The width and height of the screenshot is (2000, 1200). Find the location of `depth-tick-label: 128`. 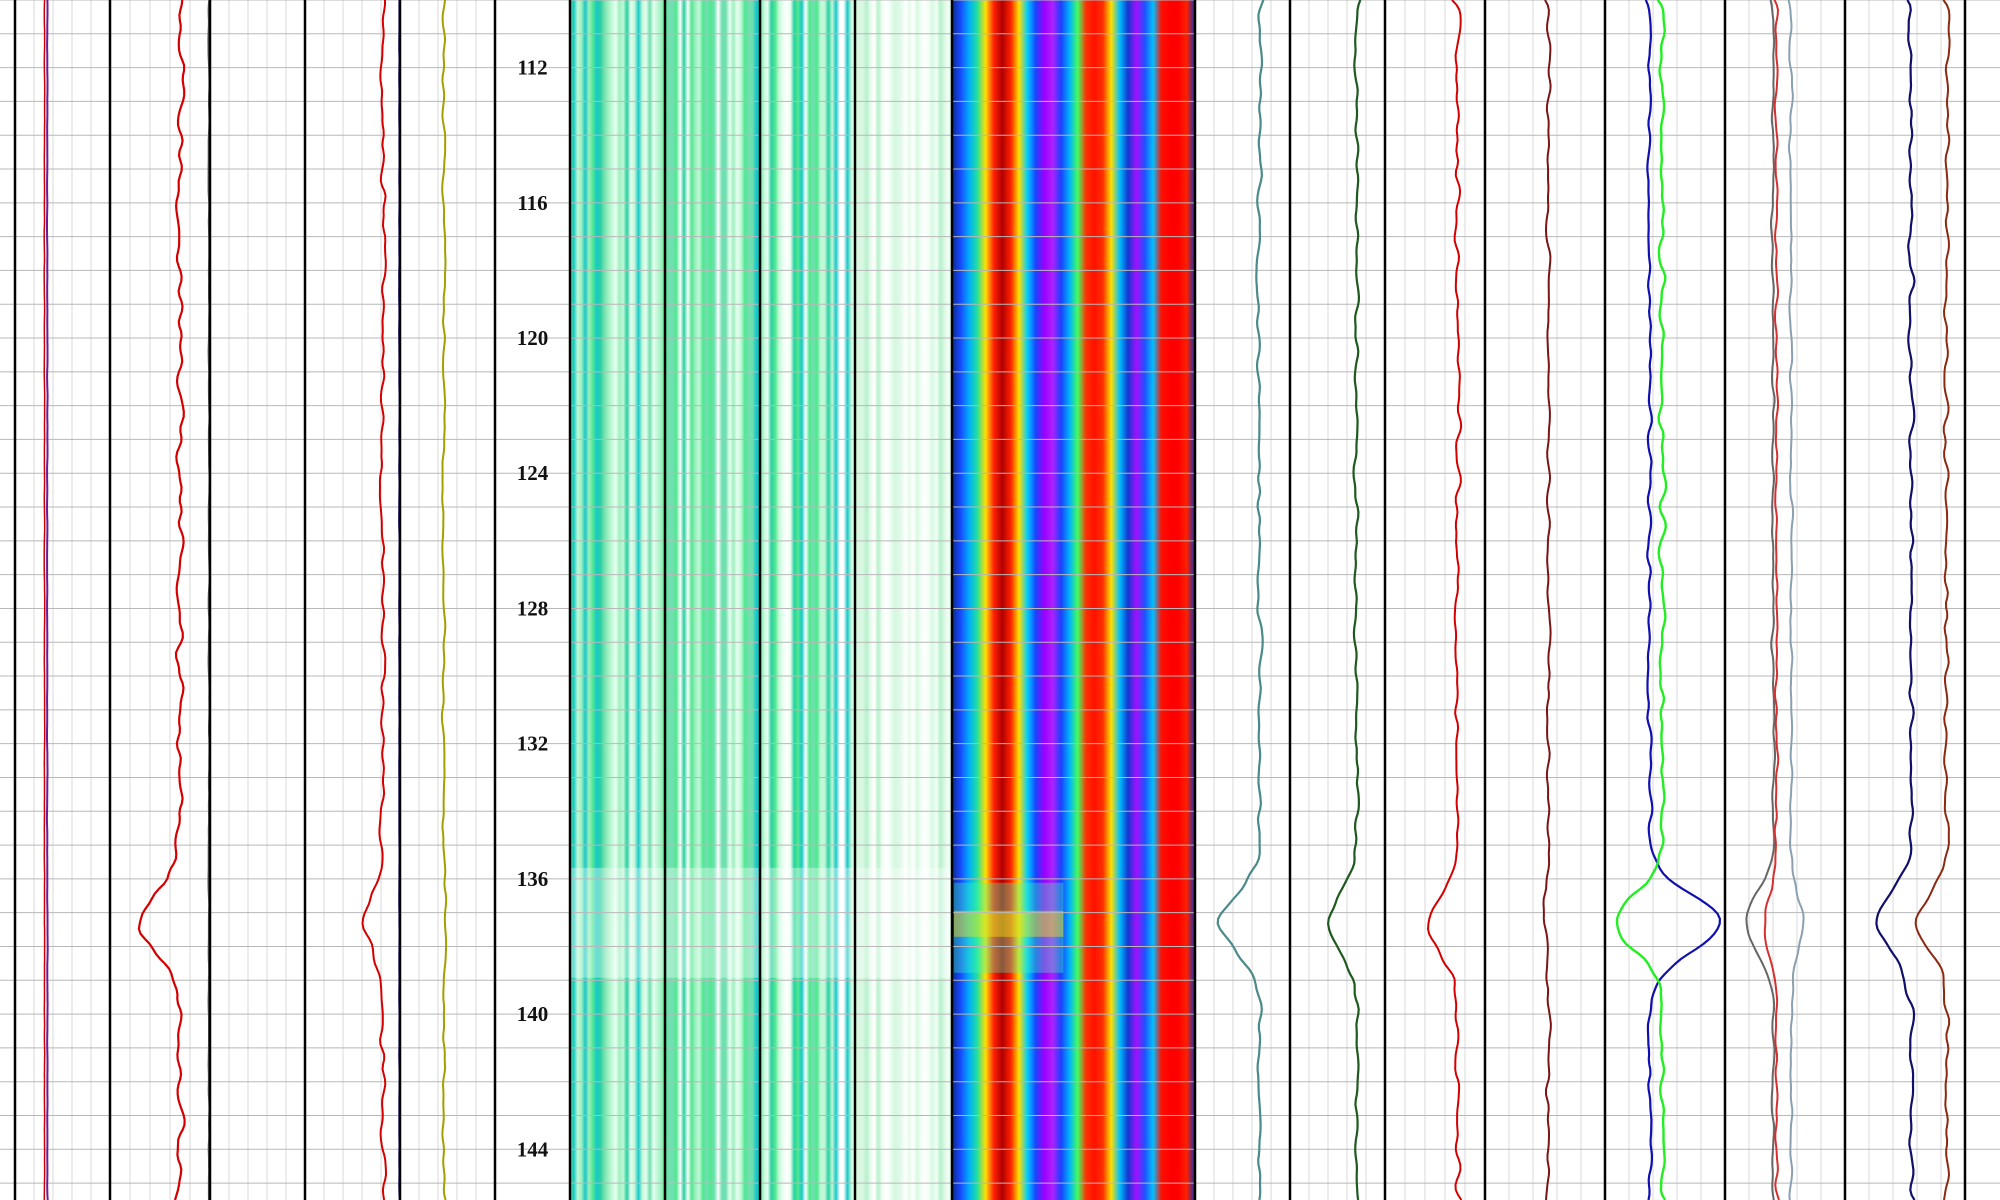

depth-tick-label: 128 is located at coordinates (533, 608).